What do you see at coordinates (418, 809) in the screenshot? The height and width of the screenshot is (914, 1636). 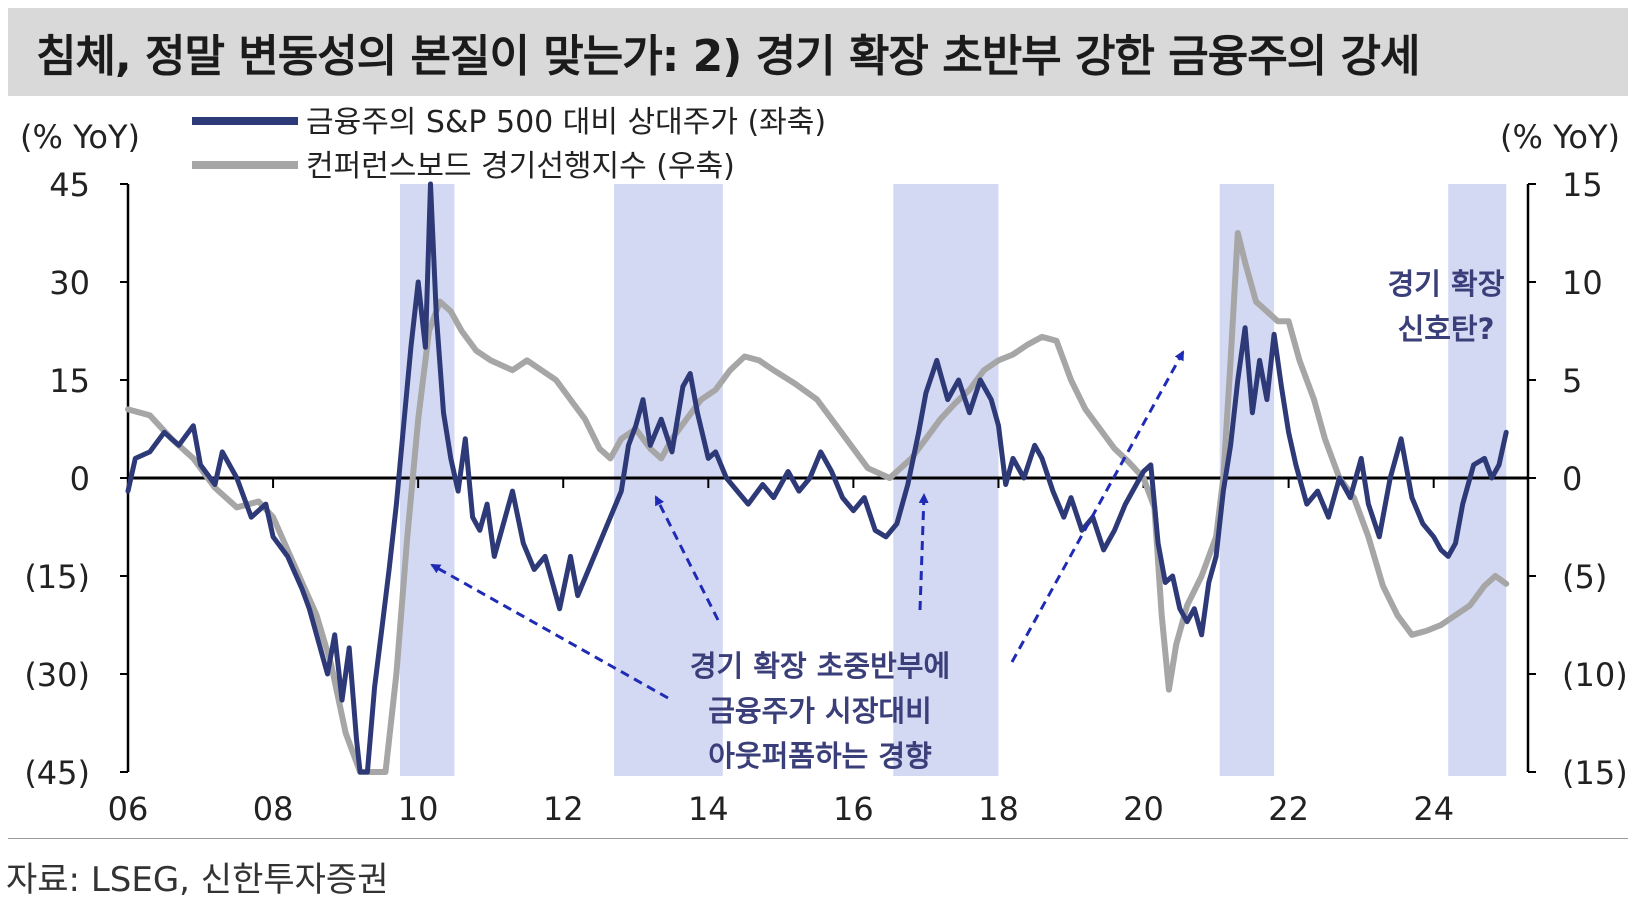 I see `x-tick-label: 10` at bounding box center [418, 809].